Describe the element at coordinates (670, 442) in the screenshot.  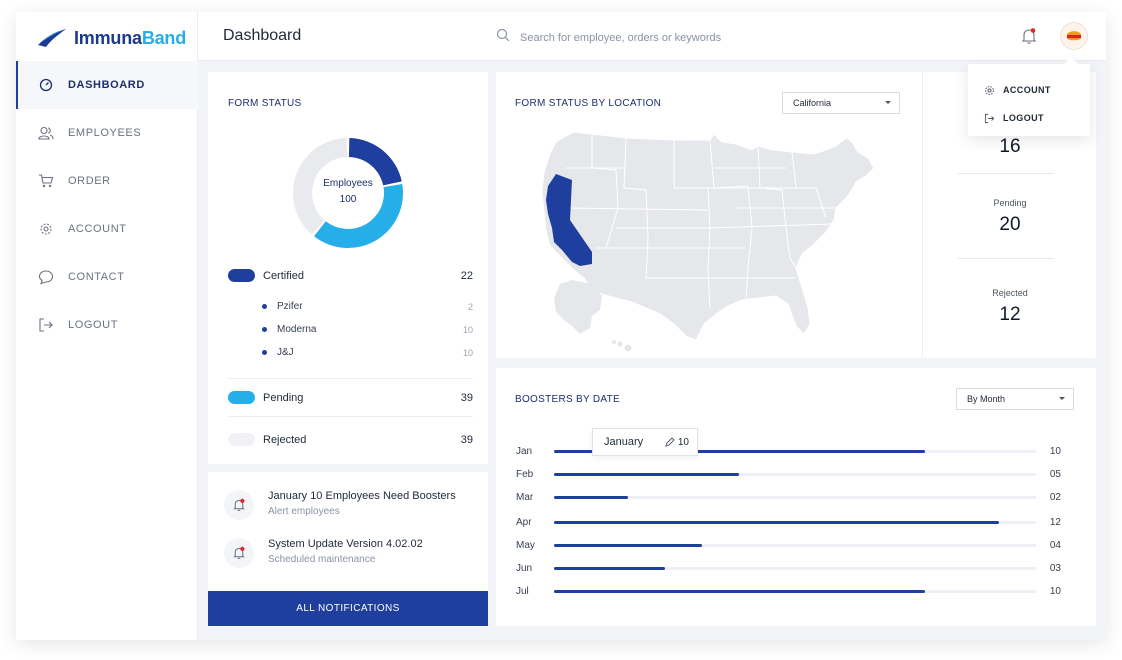
I see `pencil-icon` at that location.